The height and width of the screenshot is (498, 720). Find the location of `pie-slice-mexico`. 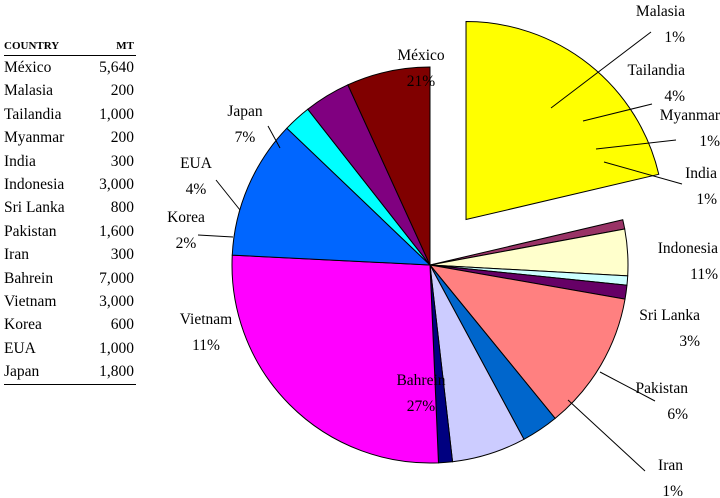

pie-slice-mexico is located at coordinates (562, 121).